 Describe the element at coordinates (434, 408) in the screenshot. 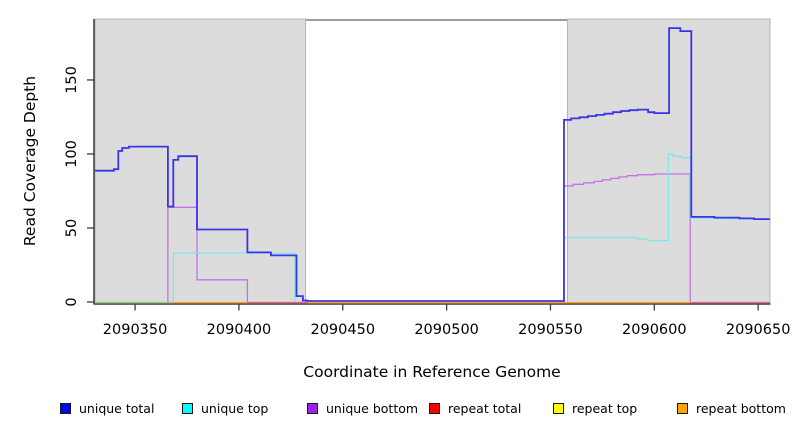

I see `legend-swatch-repeat-total` at that location.